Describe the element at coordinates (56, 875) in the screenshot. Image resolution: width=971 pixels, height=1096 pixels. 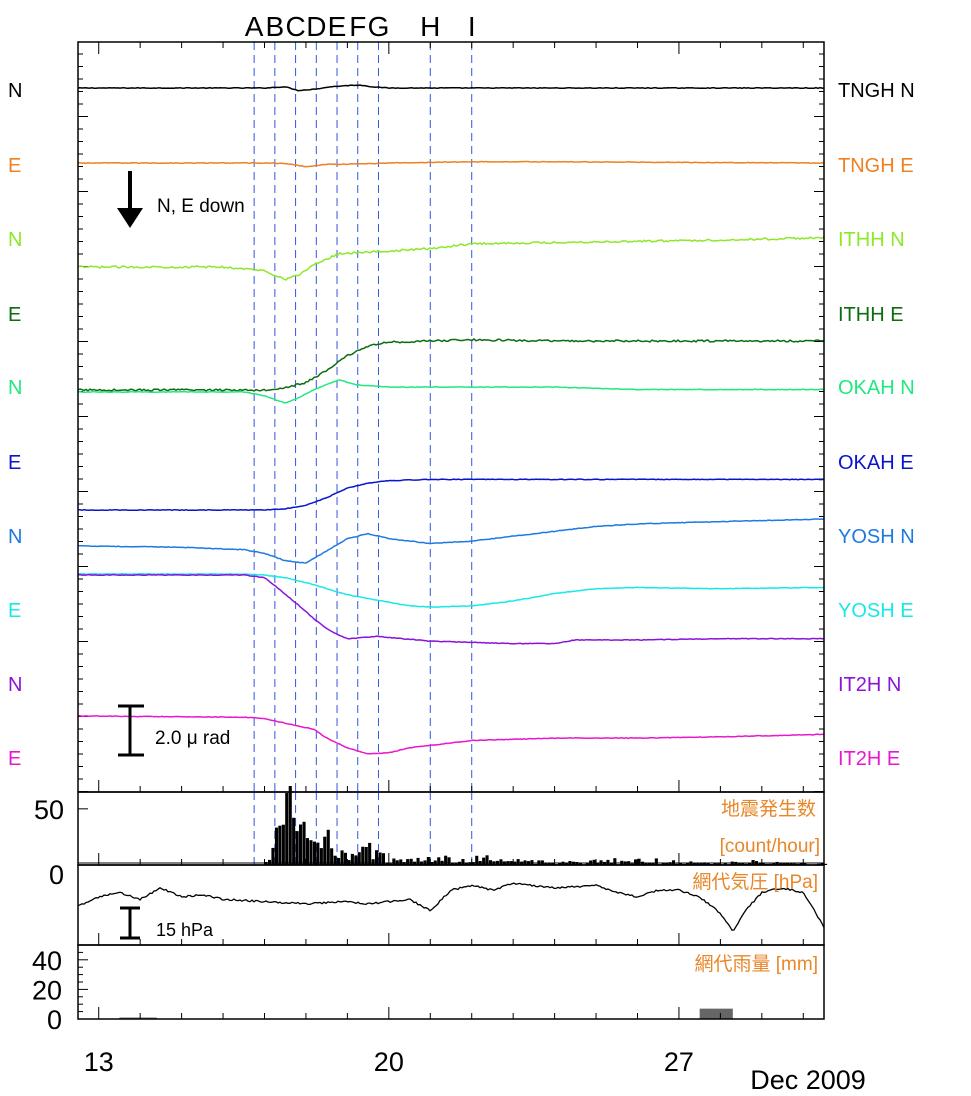
I see `seismicity-y-tick-label: 0` at that location.